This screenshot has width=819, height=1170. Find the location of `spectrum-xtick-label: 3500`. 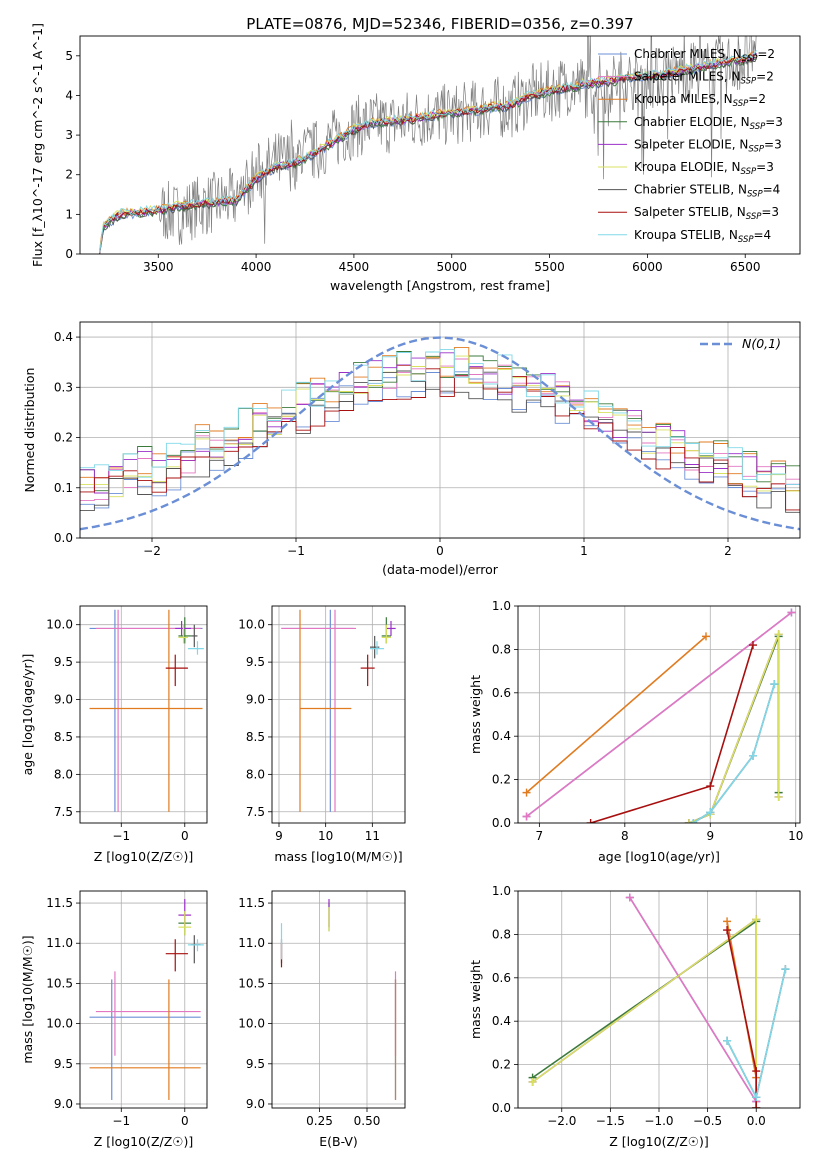

spectrum-xtick-label: 3500 is located at coordinates (158, 267).